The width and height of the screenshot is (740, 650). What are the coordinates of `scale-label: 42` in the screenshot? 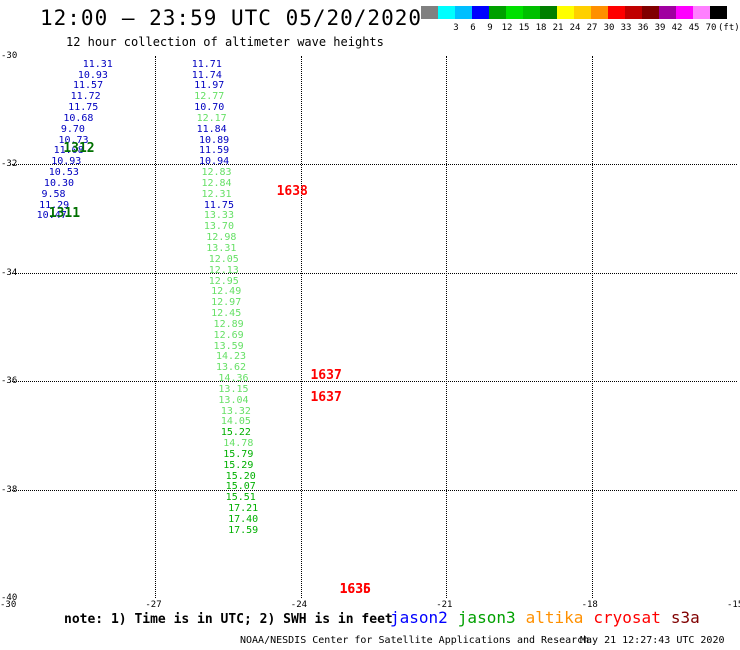 It's located at (677, 28).